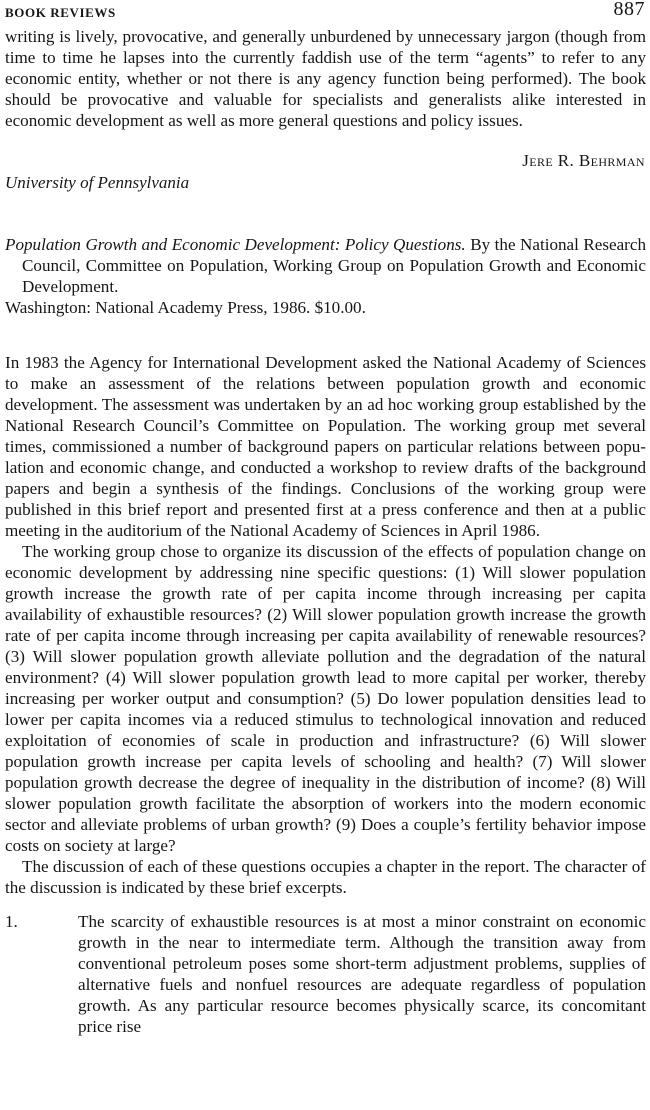  Describe the element at coordinates (325, 13) in the screenshot. I see `page-header: BOOK REVIEWS 887` at that location.